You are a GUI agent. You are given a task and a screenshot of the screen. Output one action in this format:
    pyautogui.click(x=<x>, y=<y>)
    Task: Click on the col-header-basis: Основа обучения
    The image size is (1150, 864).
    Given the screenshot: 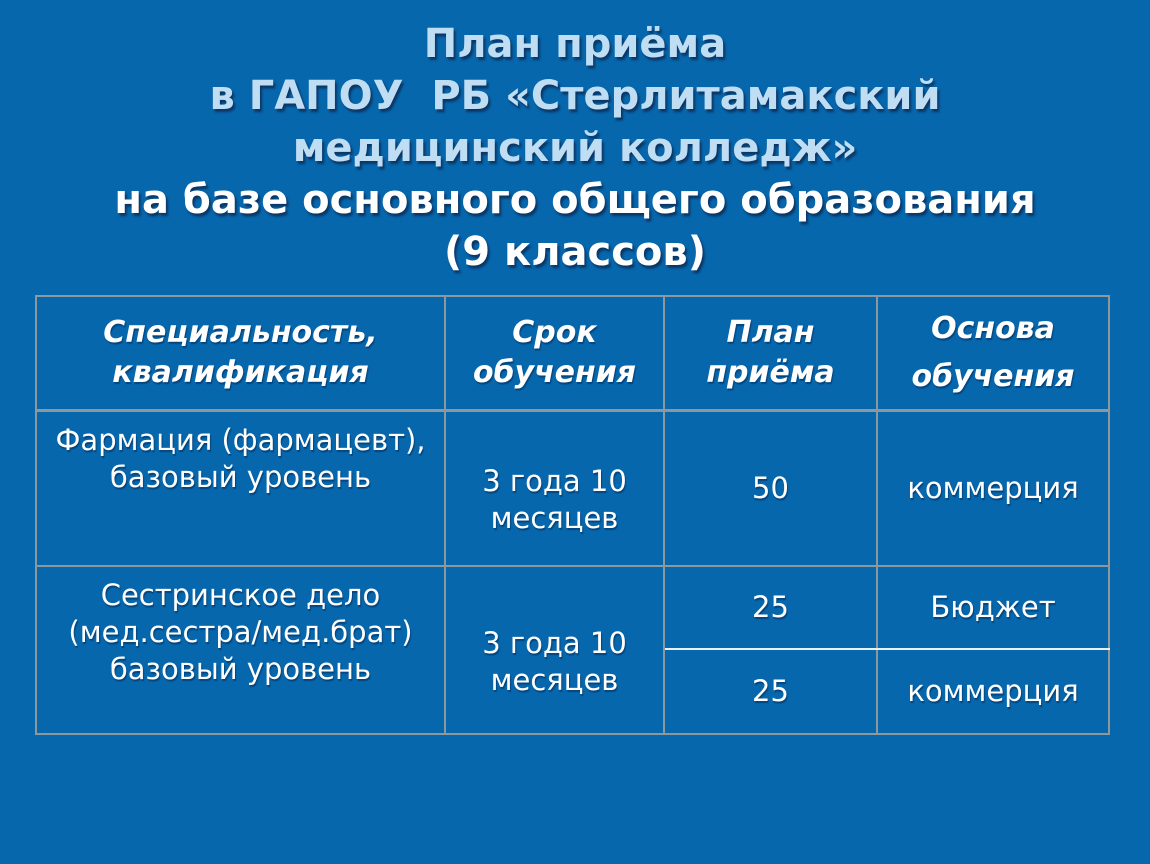 What is the action you would take?
    pyautogui.click(x=993, y=353)
    